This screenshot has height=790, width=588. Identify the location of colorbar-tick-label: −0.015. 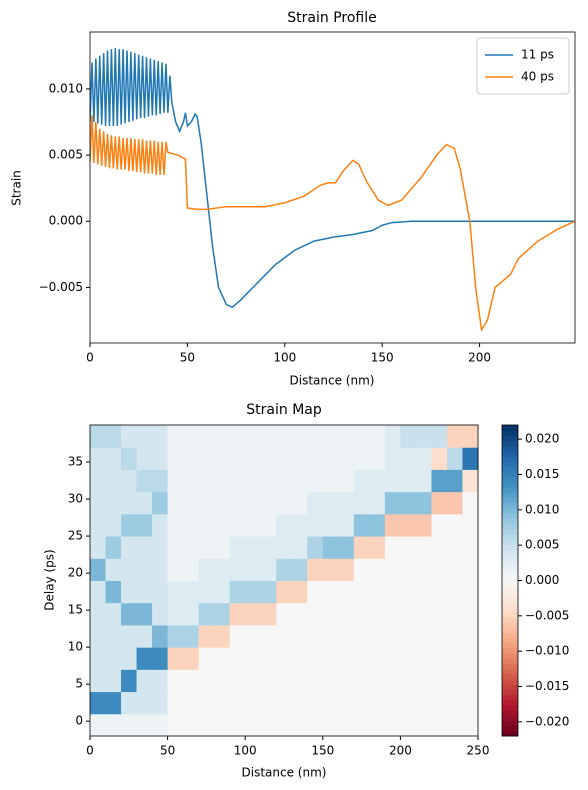
(547, 686).